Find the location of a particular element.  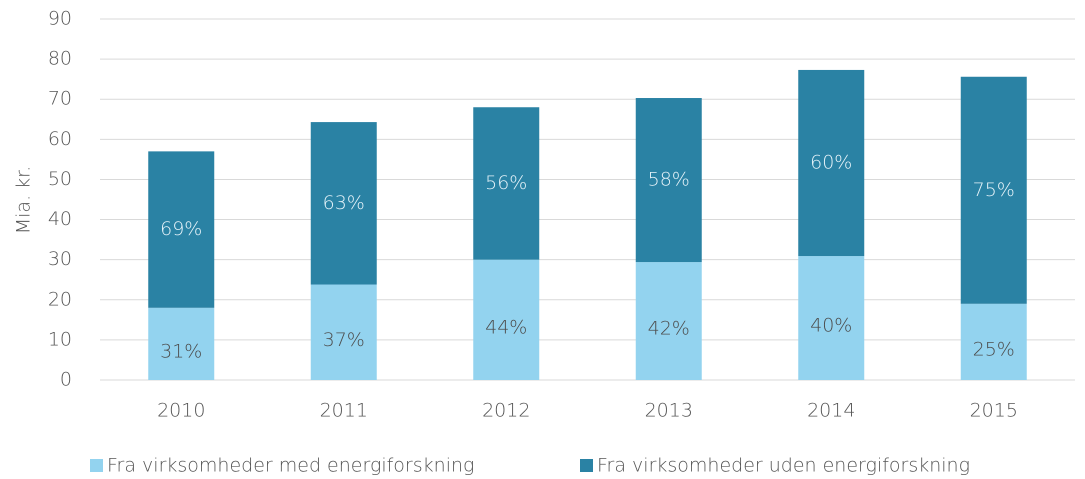

x-tick-label: 2011 is located at coordinates (344, 411).